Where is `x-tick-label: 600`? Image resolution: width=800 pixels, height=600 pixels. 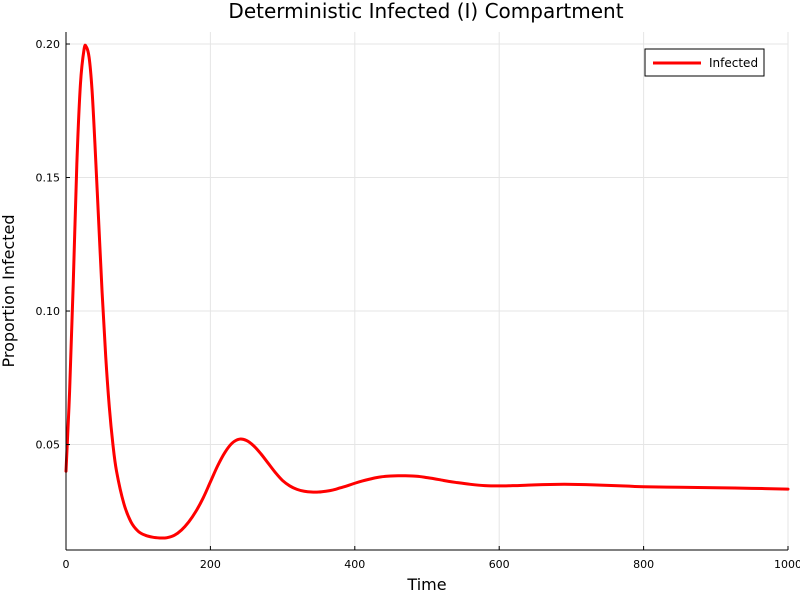 x-tick-label: 600 is located at coordinates (499, 564).